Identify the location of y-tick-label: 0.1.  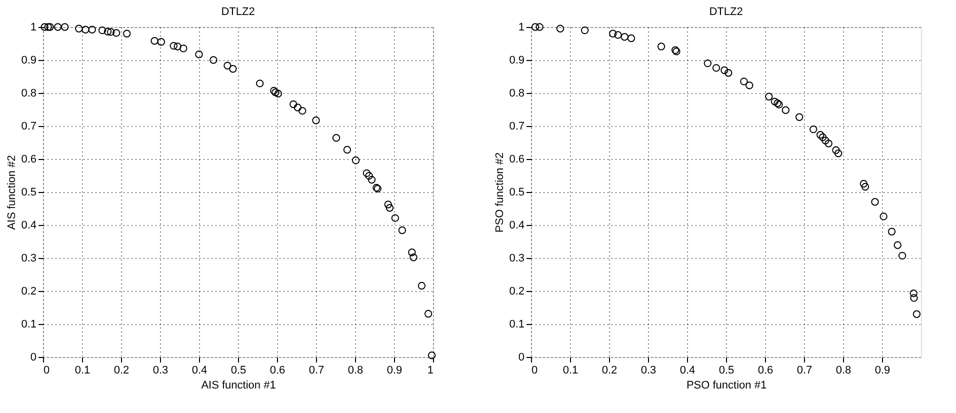
(28, 324).